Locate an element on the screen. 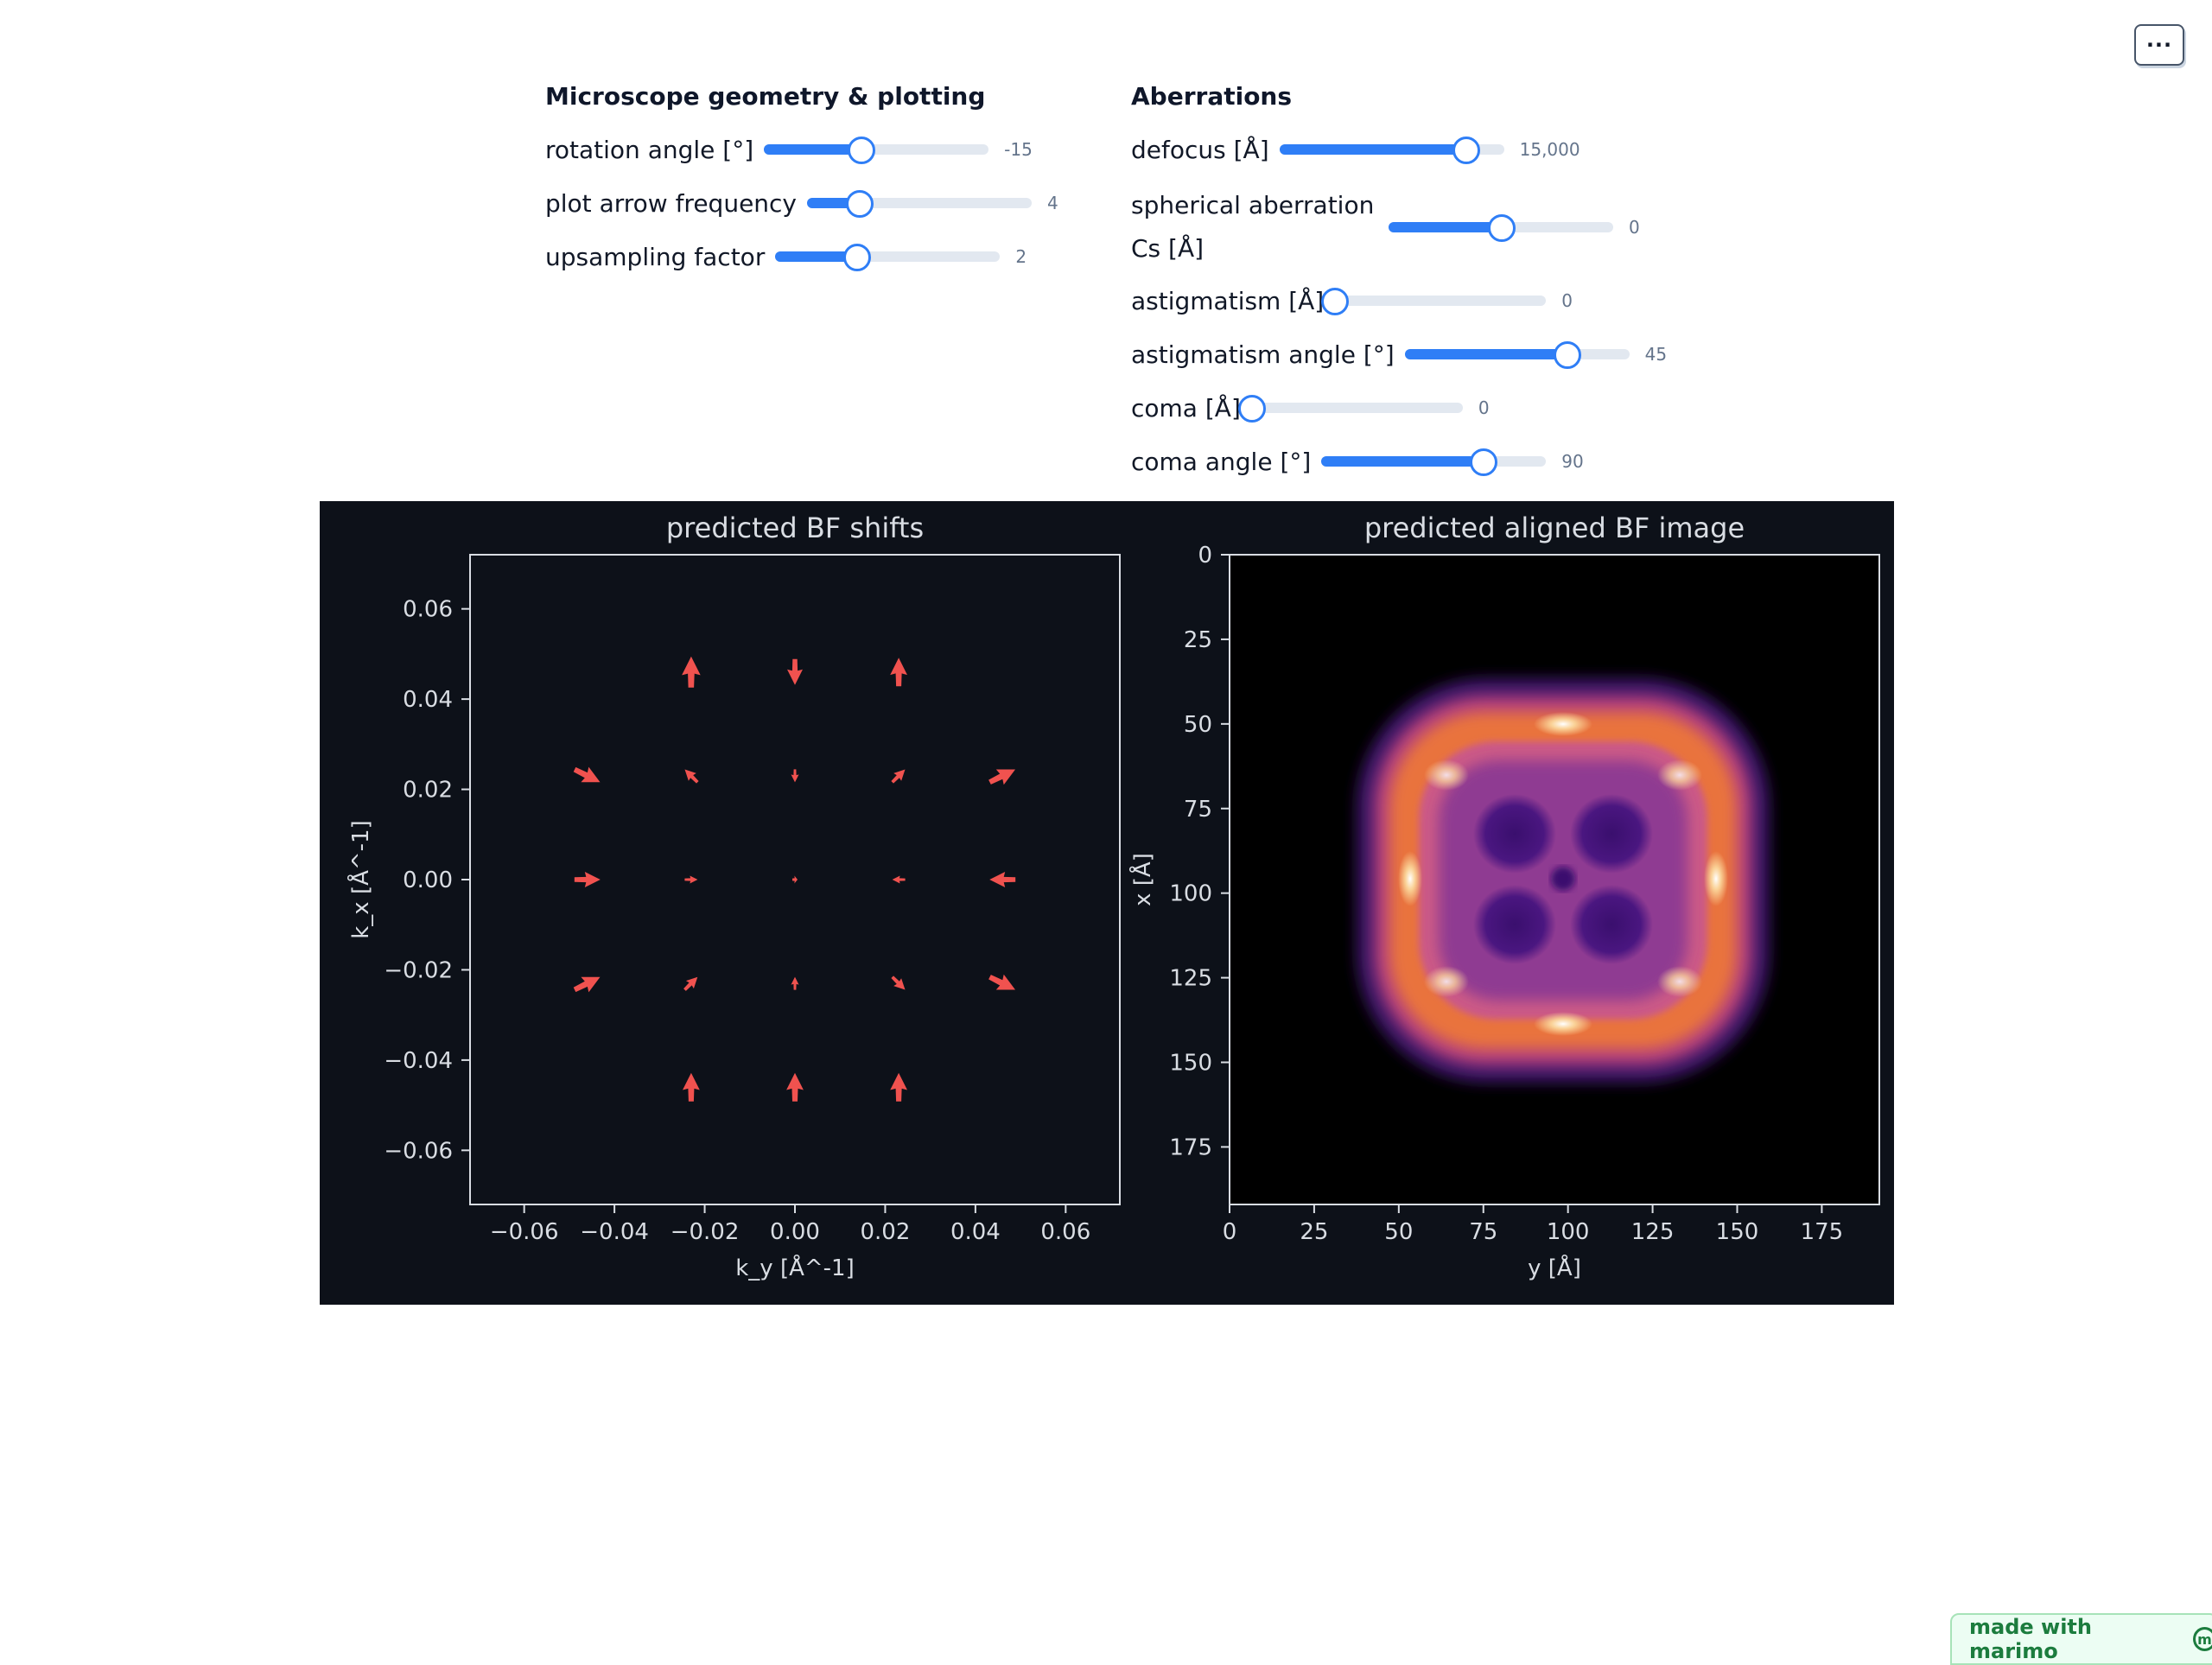 The image size is (2212, 1665). astigmatism-slider-row: astigmatism [Å] 0 is located at coordinates (1352, 301).